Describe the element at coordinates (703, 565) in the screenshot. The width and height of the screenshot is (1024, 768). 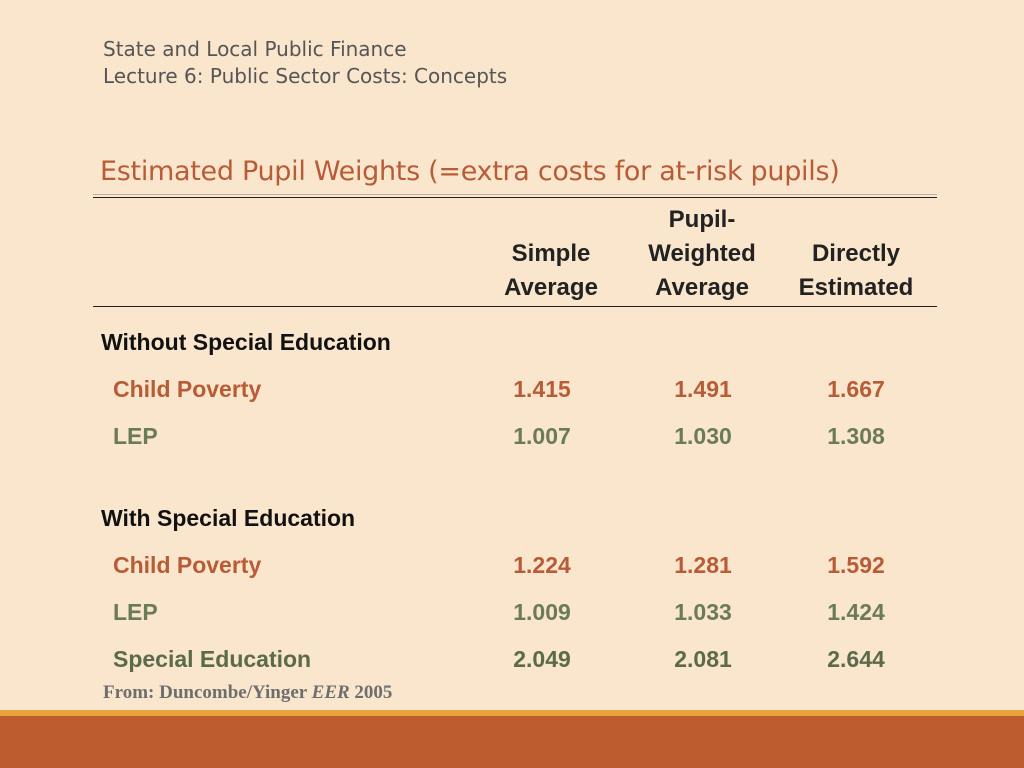
I see `table-cell: 1.281` at that location.